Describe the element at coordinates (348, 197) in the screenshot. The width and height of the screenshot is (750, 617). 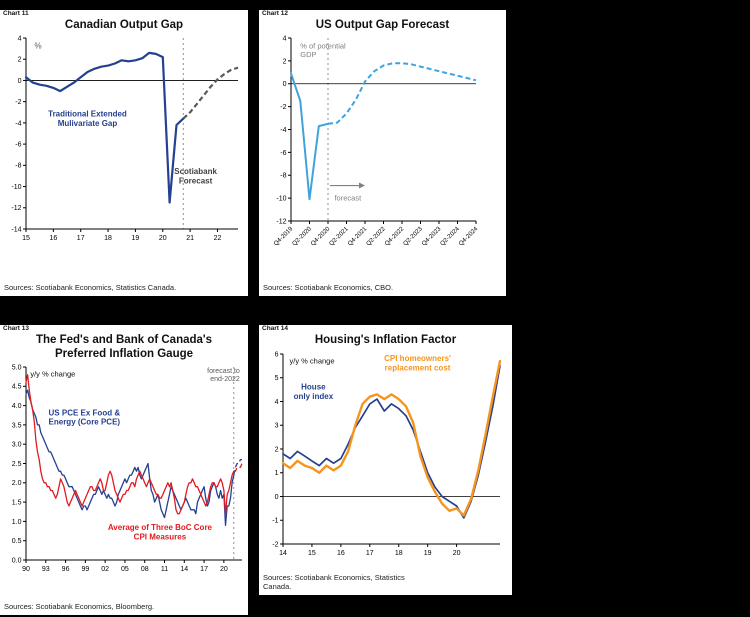
I see `svg-text: forecast` at that location.